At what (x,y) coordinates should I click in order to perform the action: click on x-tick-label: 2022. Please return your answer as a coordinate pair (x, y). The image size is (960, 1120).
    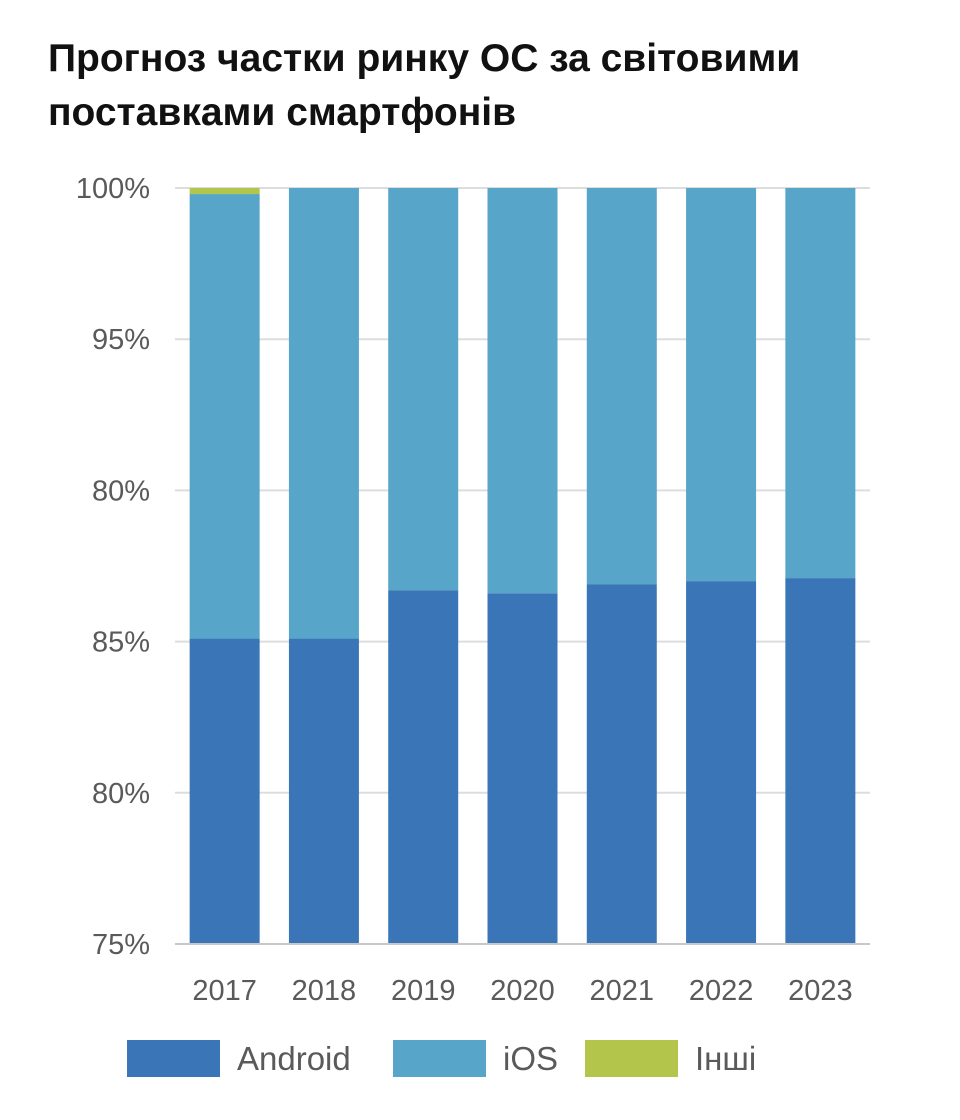
    Looking at the image, I should click on (721, 991).